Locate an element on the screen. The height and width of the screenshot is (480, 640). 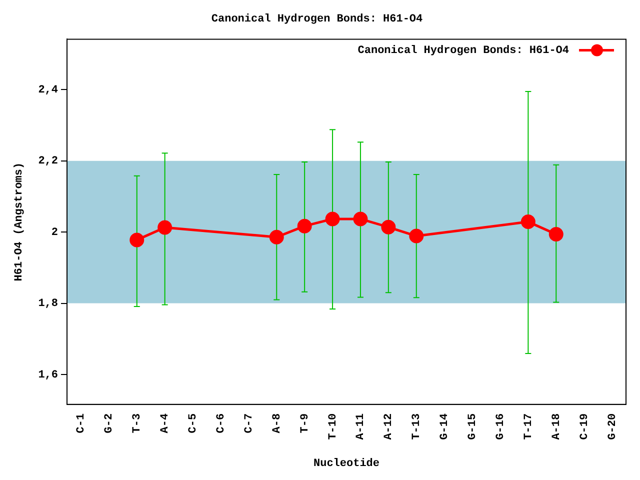
x-tick-label: G-20 is located at coordinates (612, 426).